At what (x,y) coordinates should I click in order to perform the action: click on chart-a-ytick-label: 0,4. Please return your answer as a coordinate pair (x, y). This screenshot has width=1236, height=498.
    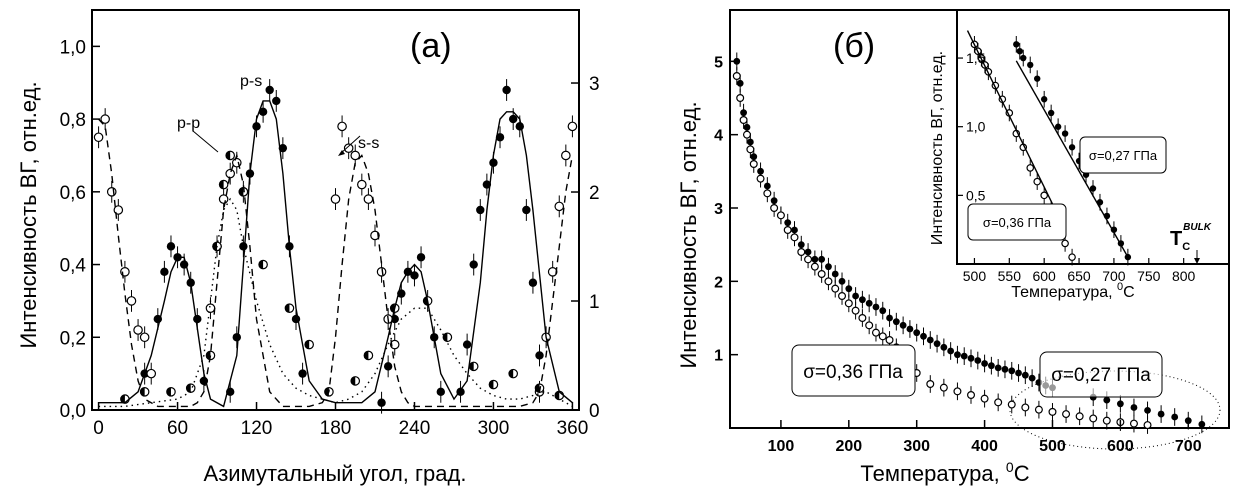
    Looking at the image, I should click on (73, 266).